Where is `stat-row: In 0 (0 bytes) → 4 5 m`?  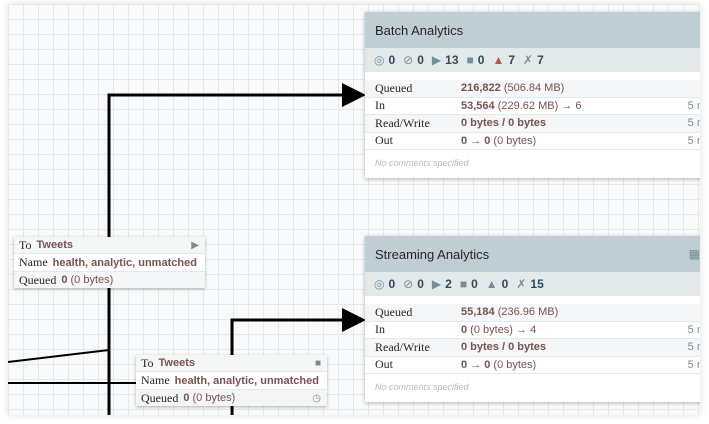
stat-row: In 0 (0 bytes) → 4 5 m is located at coordinates (532, 330).